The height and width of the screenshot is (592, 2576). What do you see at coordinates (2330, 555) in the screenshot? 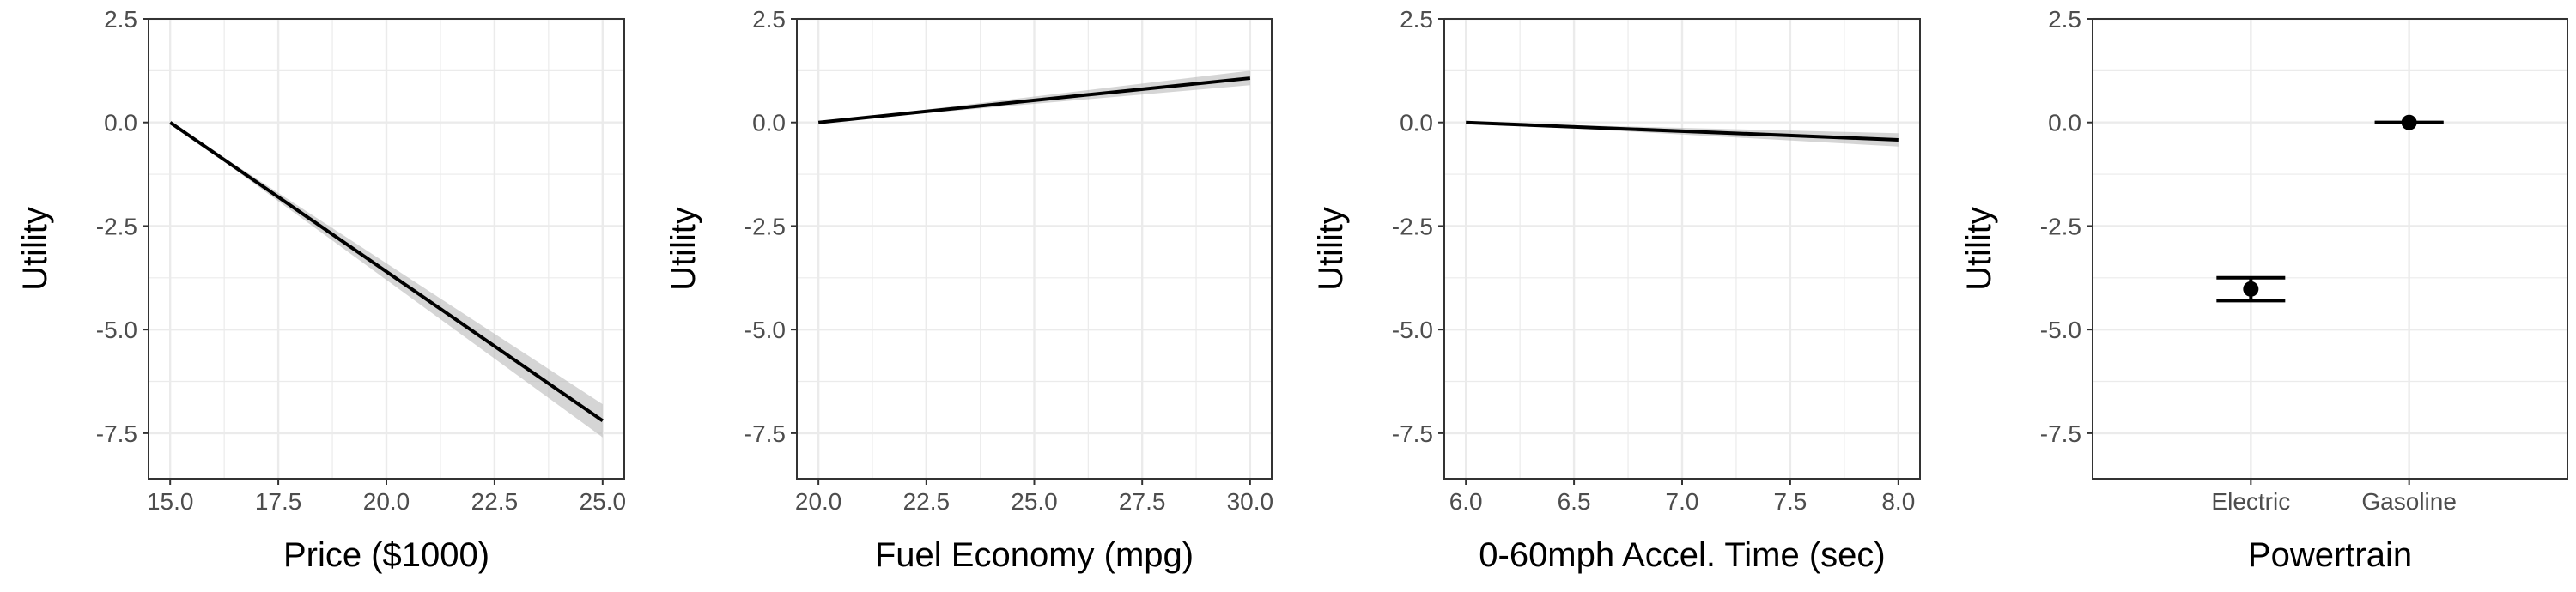
I see `x-axis-title: Powertrain` at bounding box center [2330, 555].